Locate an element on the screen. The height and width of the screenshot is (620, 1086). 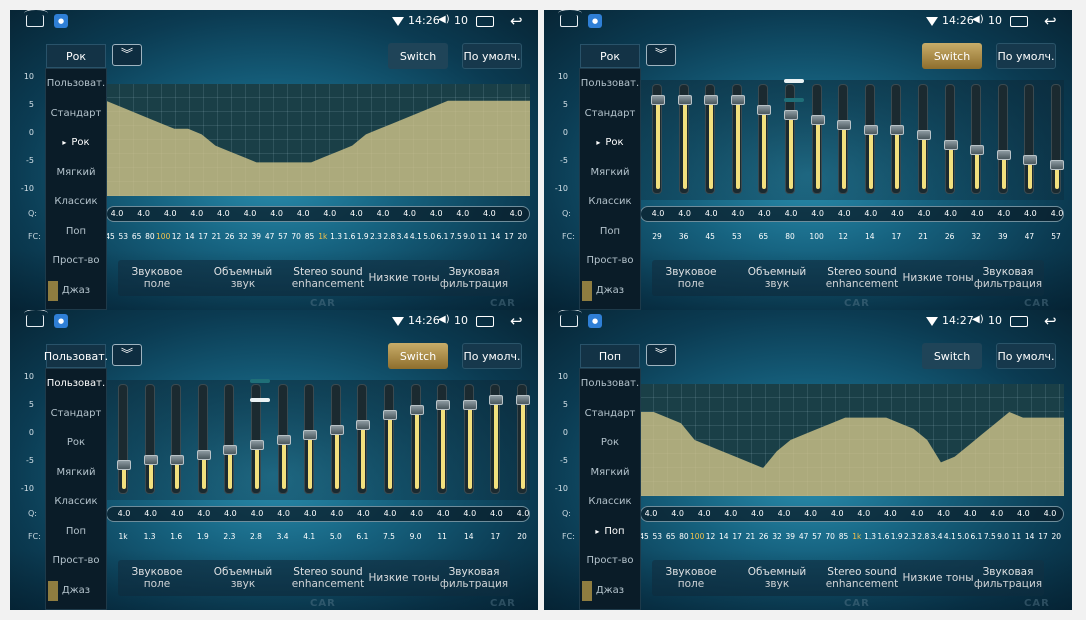
app-icon: ● is located at coordinates (595, 321).